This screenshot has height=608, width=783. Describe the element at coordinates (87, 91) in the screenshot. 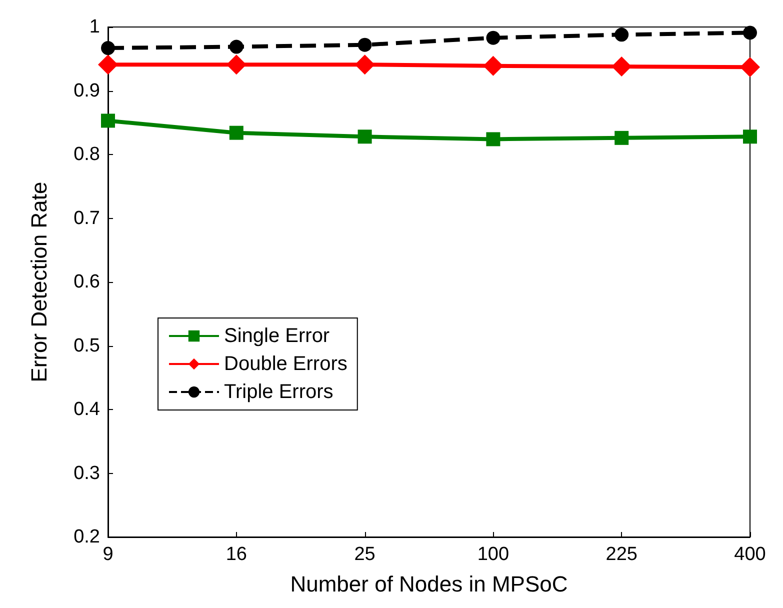

I see `y-tick-label: 0.9` at that location.